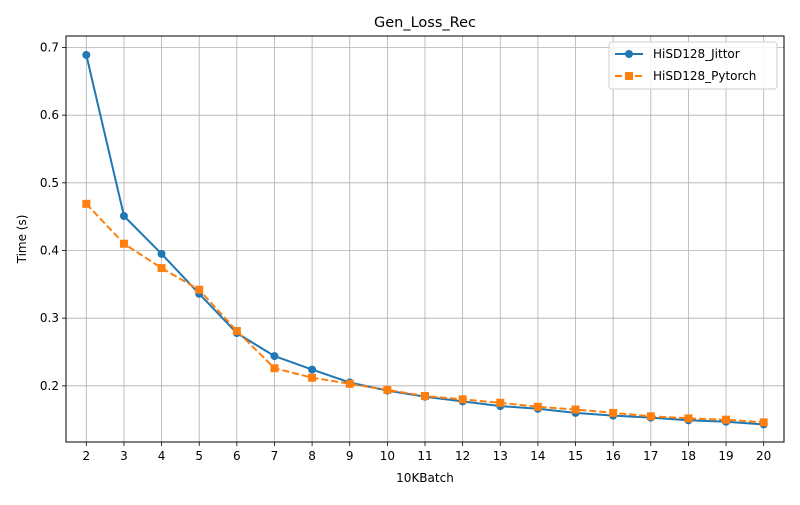 This screenshot has height=505, width=800. Describe the element at coordinates (124, 456) in the screenshot. I see `x-tick-label: 3` at that location.